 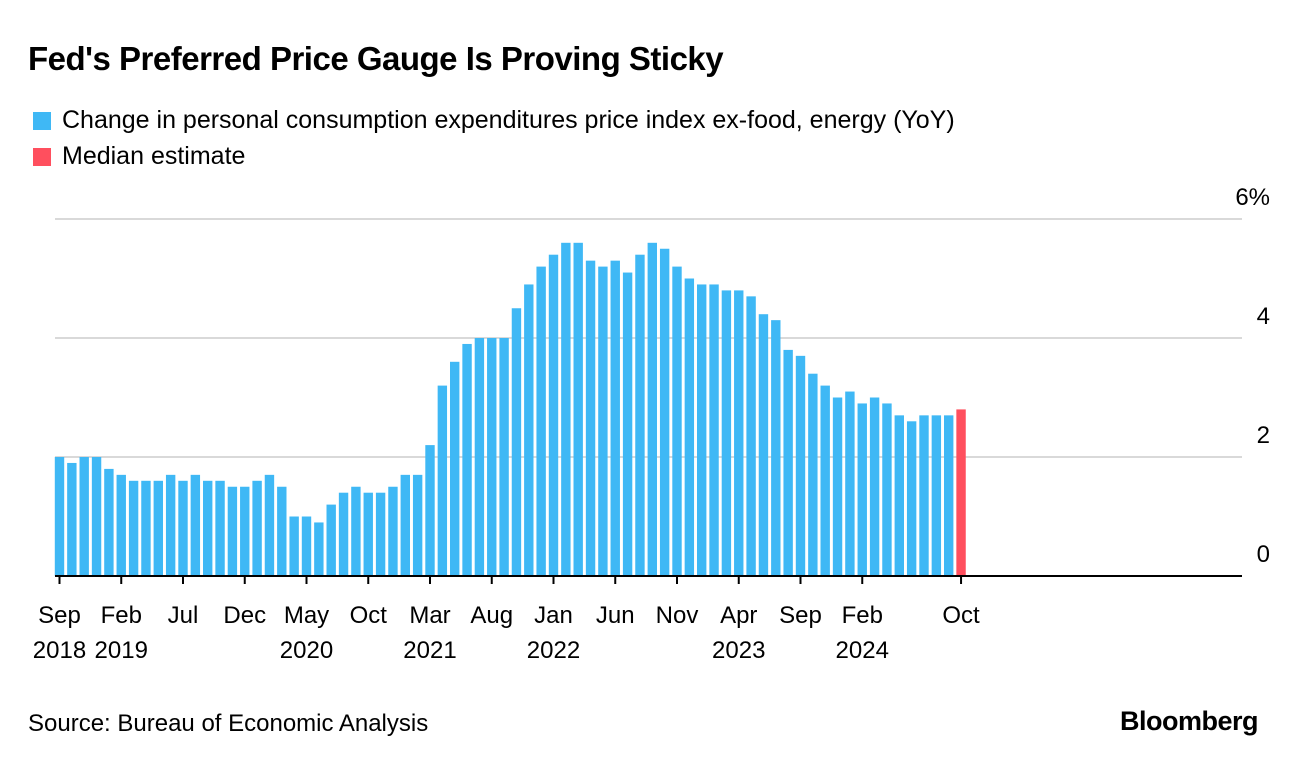 I want to click on x-tick-label-month: Apr, so click(x=738, y=615).